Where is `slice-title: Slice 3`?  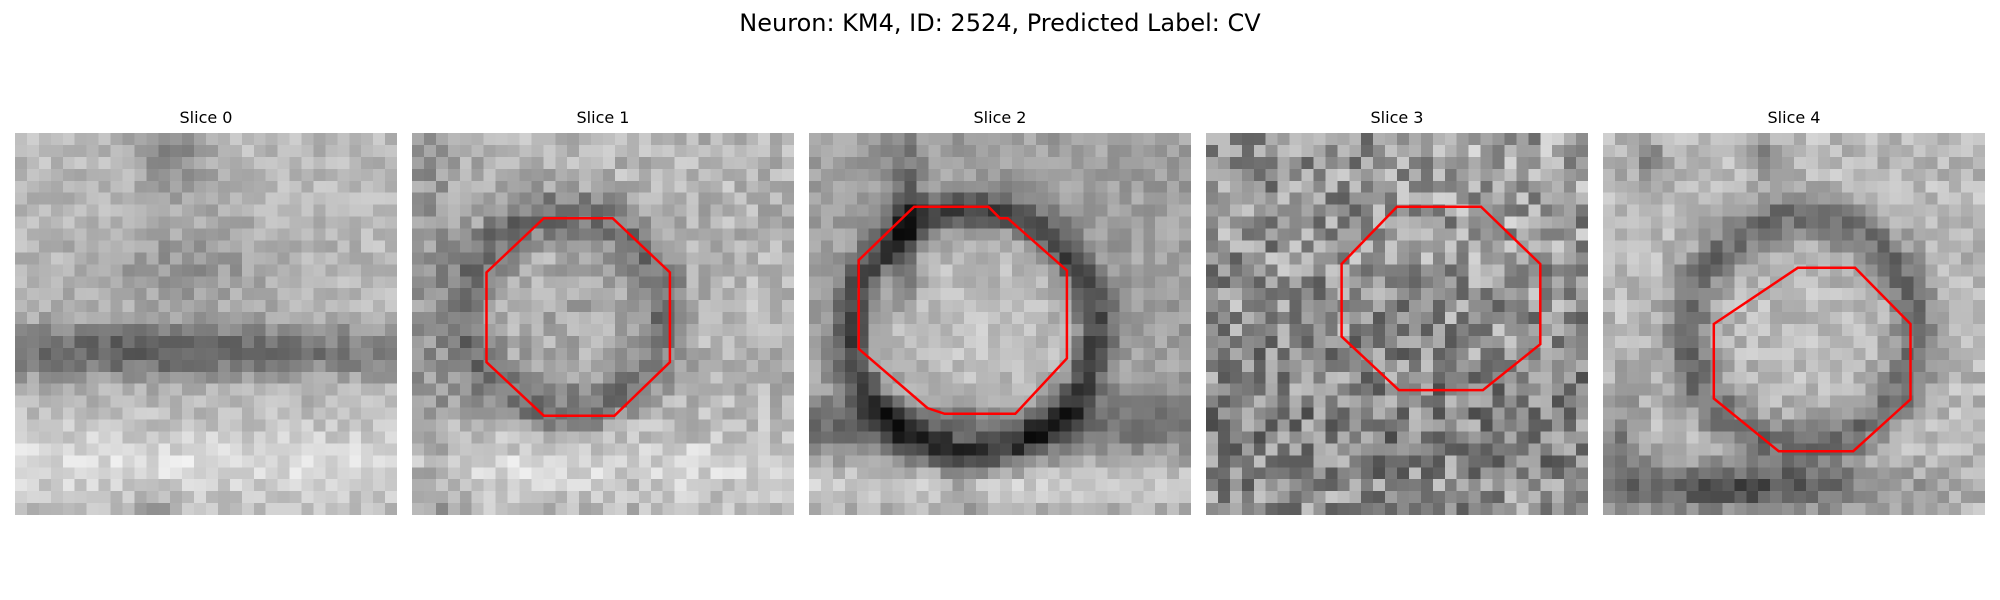
slice-title: Slice 3 is located at coordinates (1397, 117).